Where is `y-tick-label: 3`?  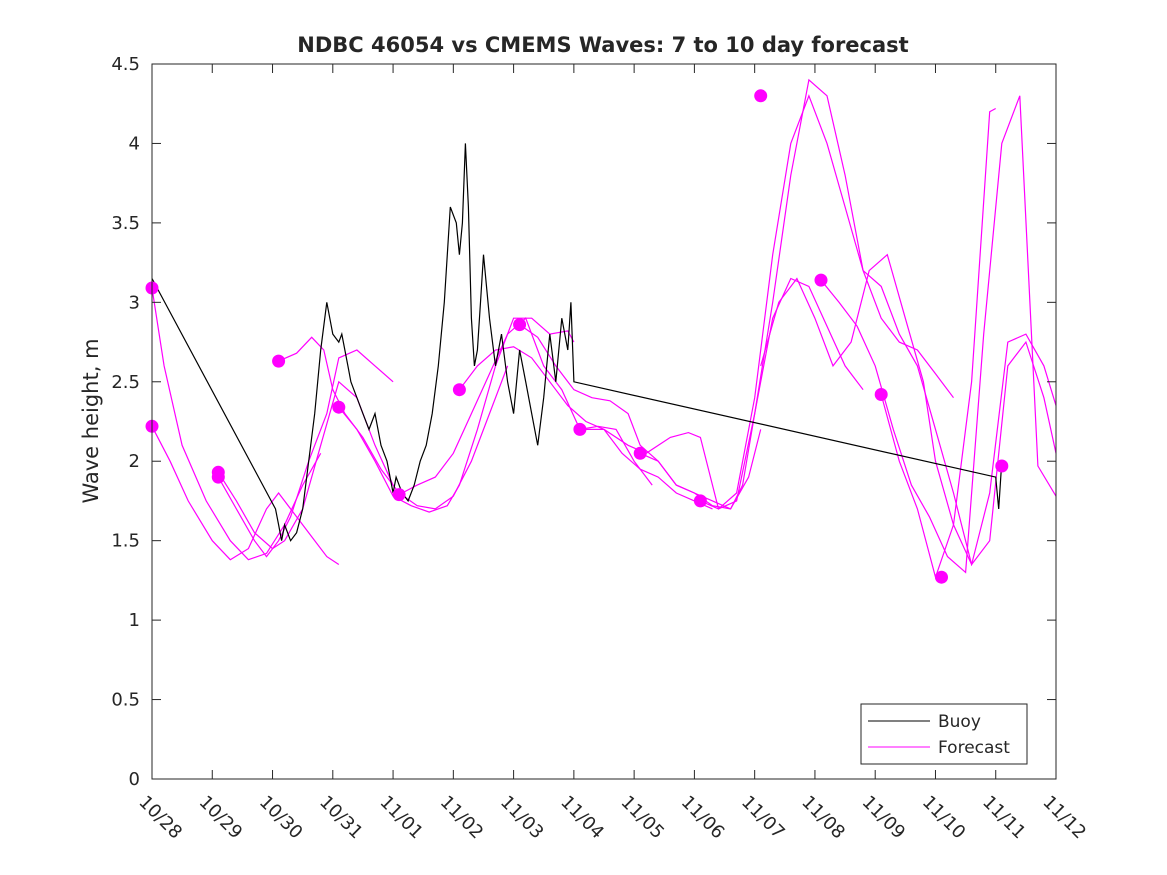 y-tick-label: 3 is located at coordinates (134, 302).